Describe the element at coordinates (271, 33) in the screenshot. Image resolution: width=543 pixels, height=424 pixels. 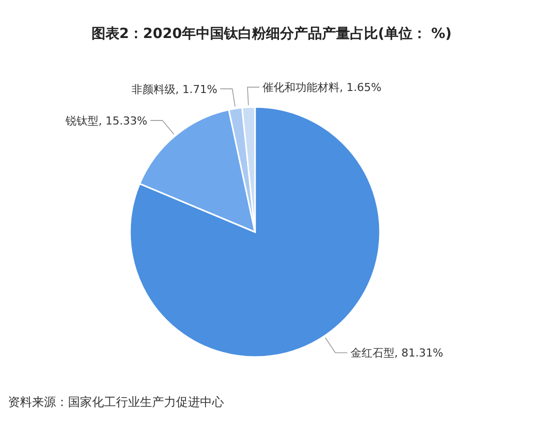
I see `chart-title: 图表2：2020年中国钛白粉细分产品产量占比(单位： %)` at that location.